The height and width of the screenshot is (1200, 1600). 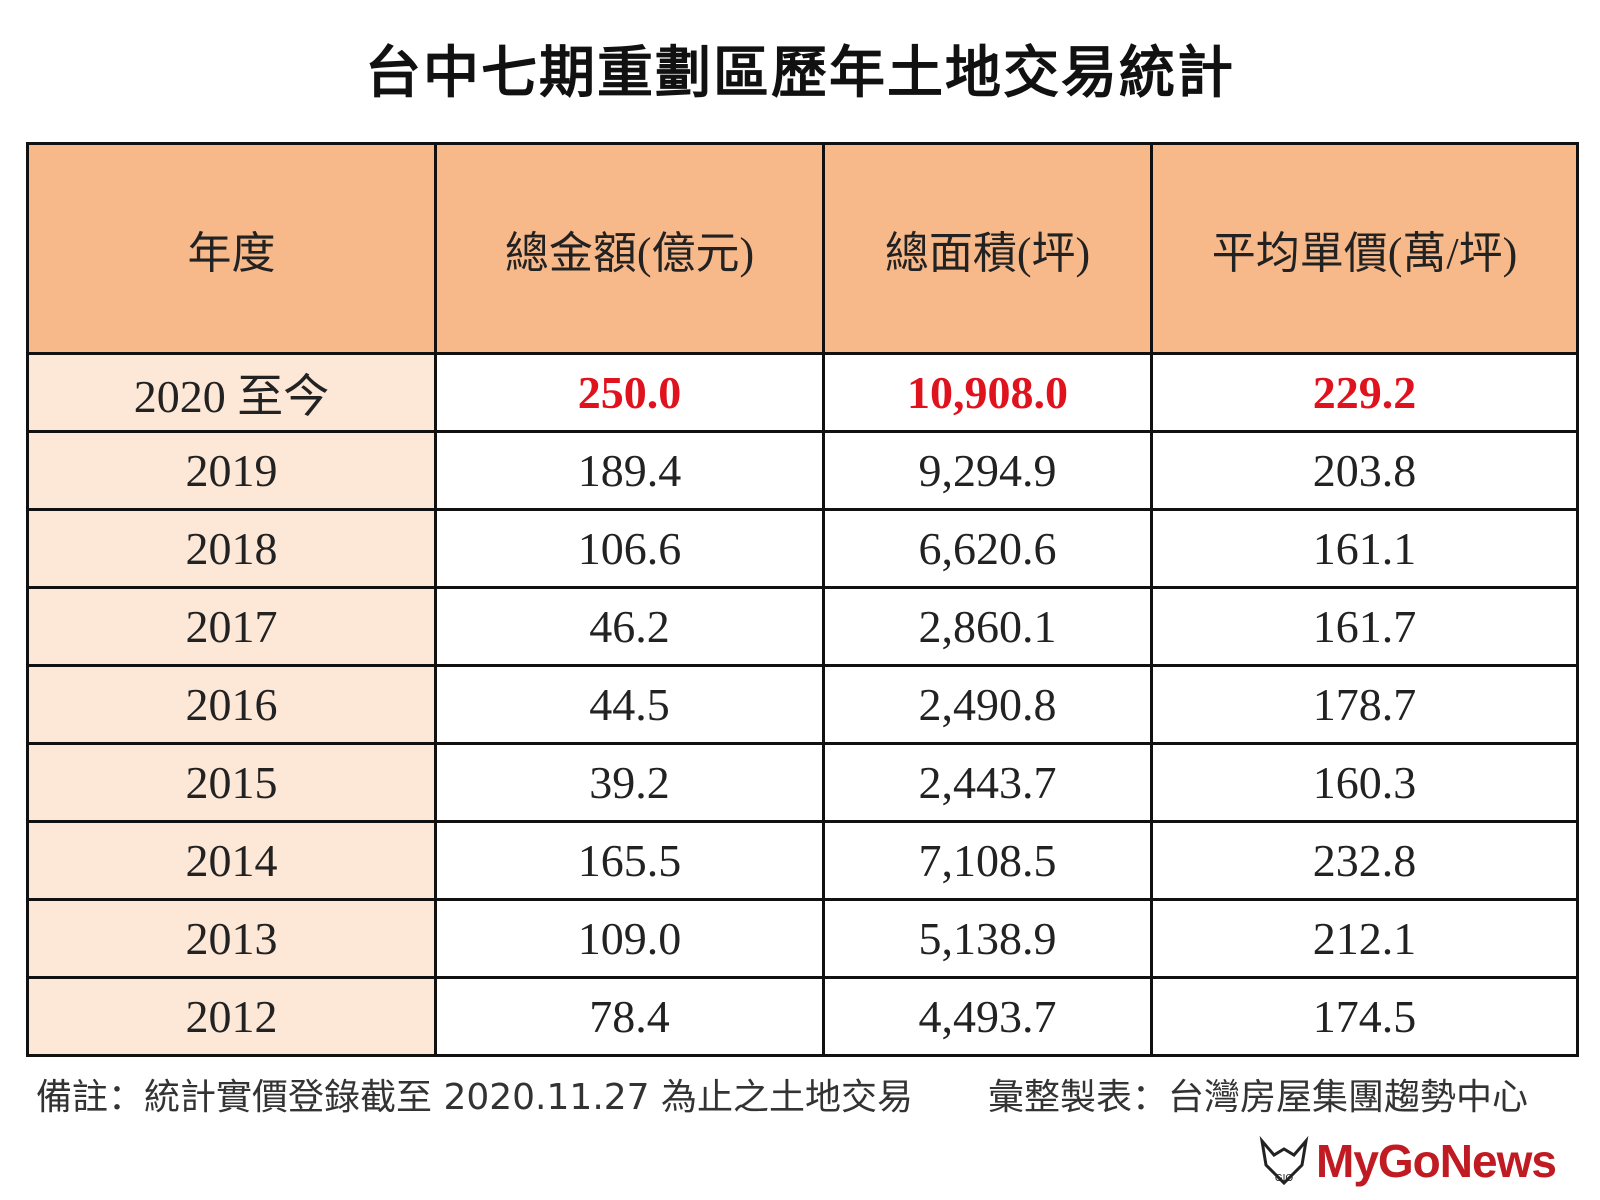 What do you see at coordinates (1284, 1178) in the screenshot?
I see `logo-icon-text: GIO` at bounding box center [1284, 1178].